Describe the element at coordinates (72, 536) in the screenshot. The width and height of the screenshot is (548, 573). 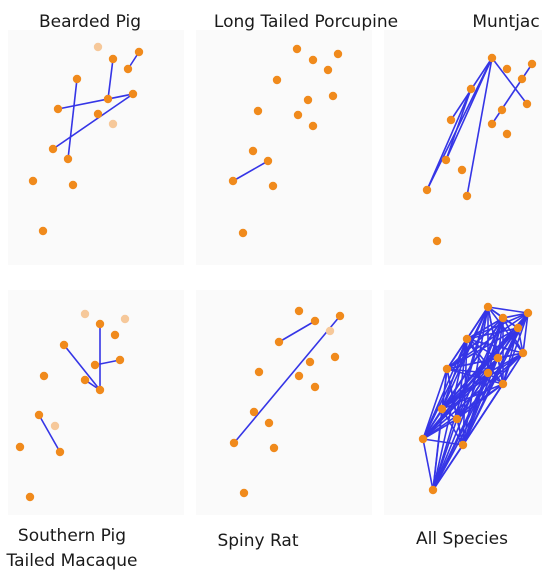
I see `panel-title-southern-pig-line1: Southern Pig` at that location.